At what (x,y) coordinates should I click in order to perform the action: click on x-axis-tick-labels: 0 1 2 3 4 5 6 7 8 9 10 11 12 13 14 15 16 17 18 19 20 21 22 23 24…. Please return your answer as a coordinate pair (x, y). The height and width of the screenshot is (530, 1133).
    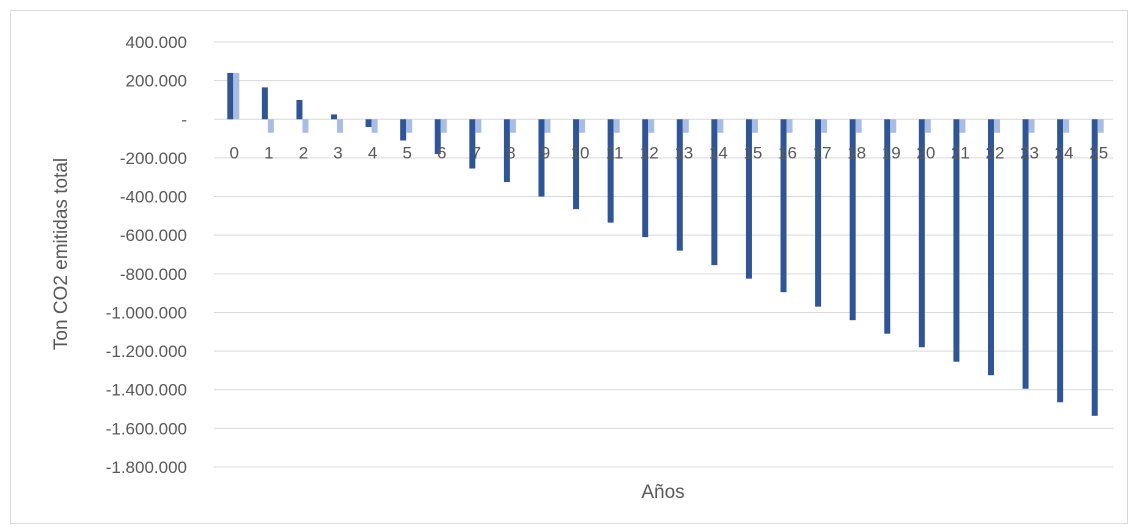
    Looking at the image, I should click on (669, 152).